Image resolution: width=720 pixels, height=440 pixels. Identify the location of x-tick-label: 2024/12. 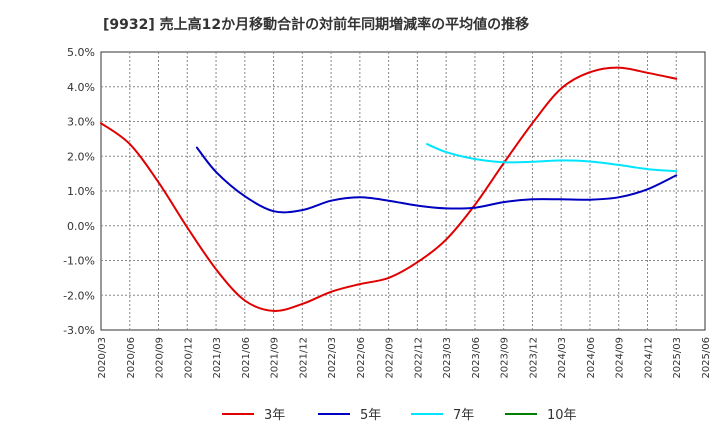
(648, 358).